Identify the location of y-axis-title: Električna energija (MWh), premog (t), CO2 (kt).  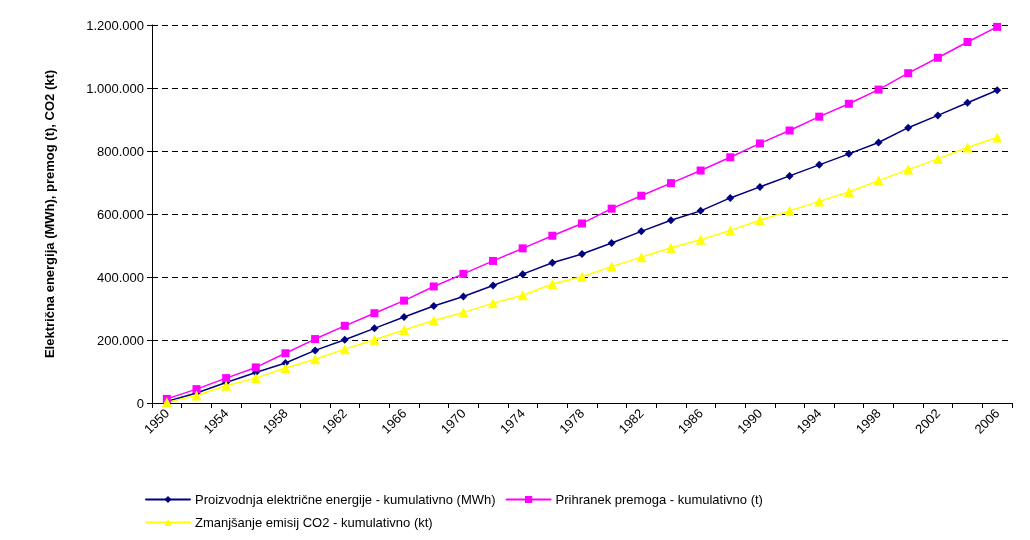
(49, 214).